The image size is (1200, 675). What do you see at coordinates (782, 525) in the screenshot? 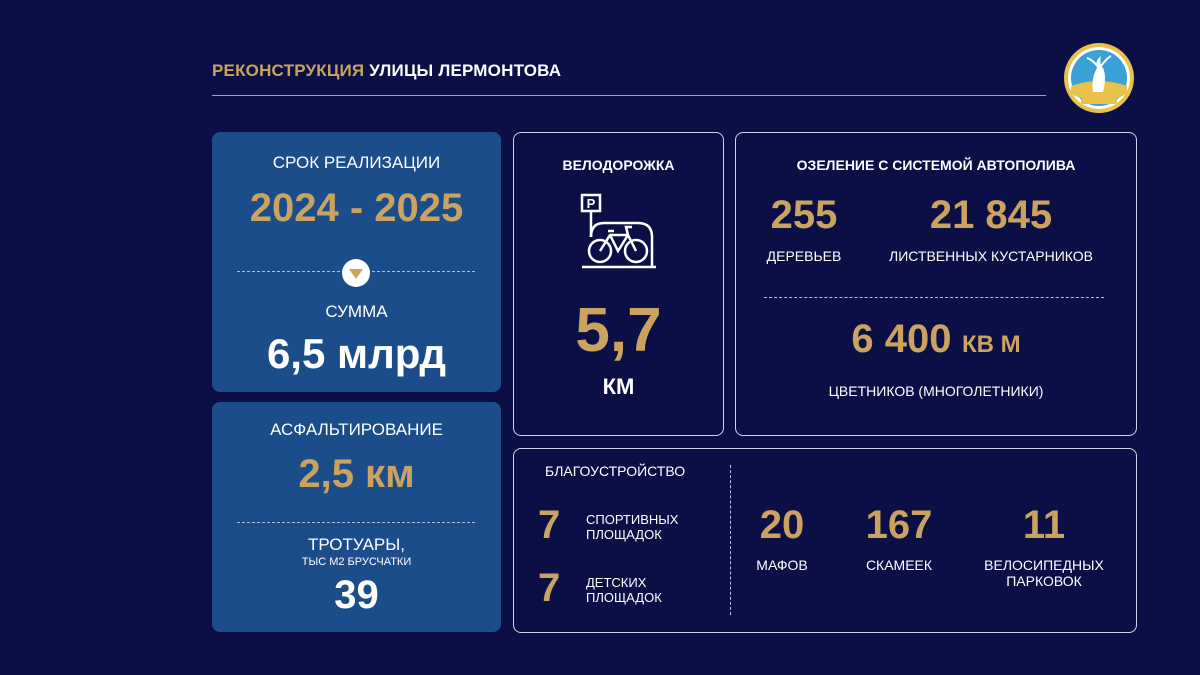
I see `mafs-value: 20` at bounding box center [782, 525].